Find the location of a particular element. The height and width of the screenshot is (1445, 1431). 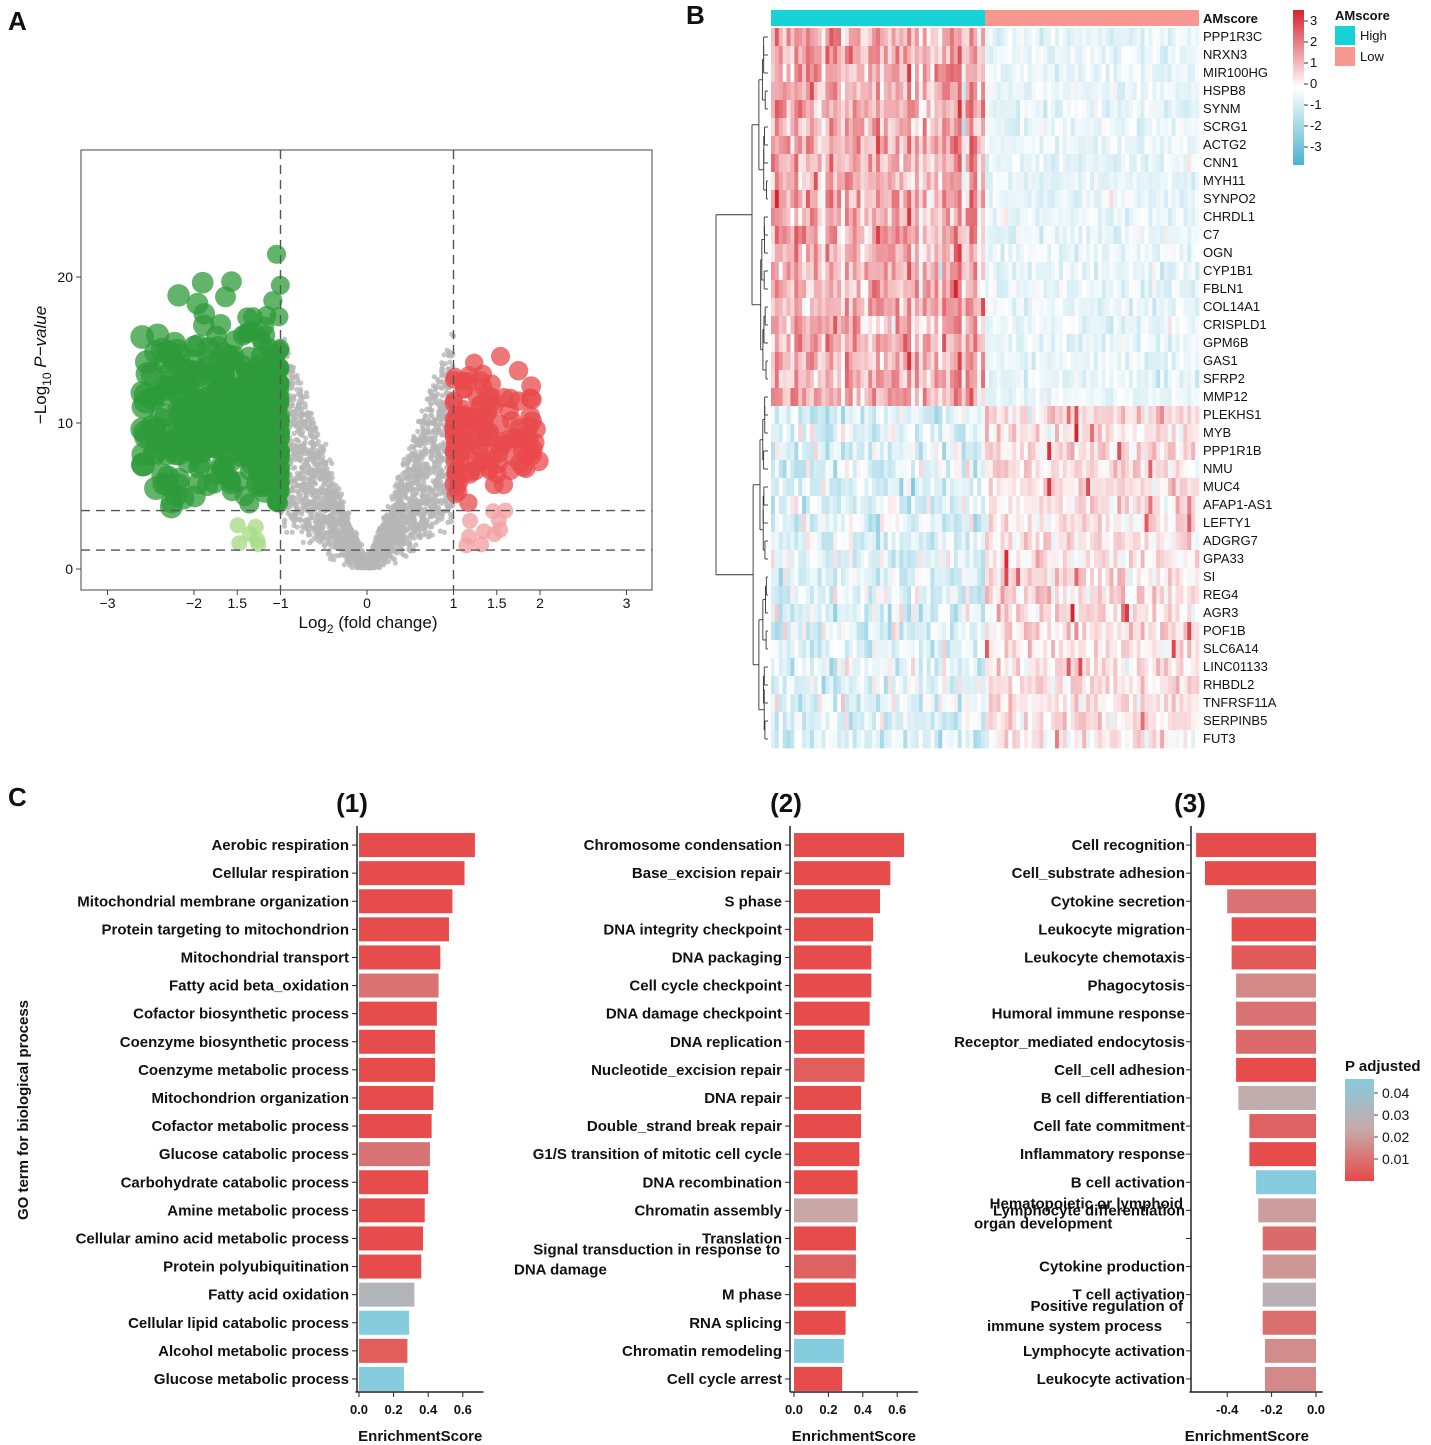

volcano-point-up-weak is located at coordinates (494, 534).